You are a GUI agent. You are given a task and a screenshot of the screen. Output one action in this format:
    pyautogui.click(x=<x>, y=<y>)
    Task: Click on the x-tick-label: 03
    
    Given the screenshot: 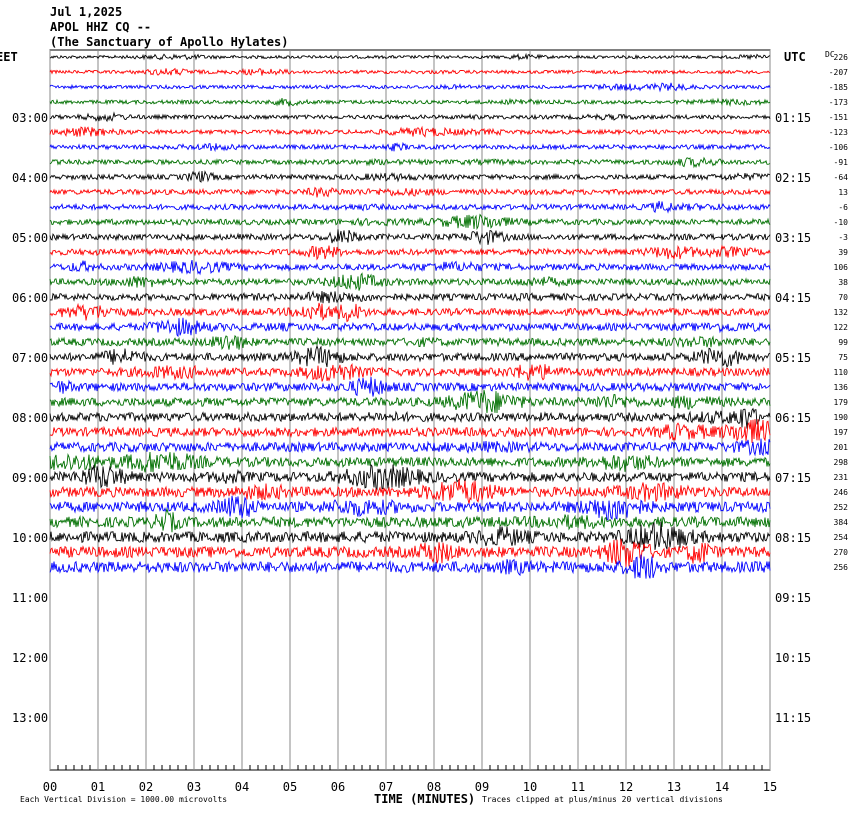 What is the action you would take?
    pyautogui.click(x=194, y=787)
    